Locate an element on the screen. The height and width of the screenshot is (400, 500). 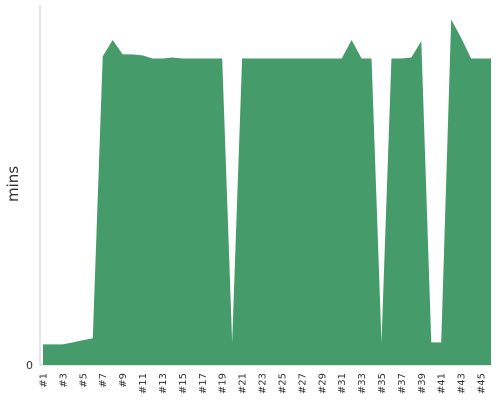
x-tick-label: #19 is located at coordinates (223, 383).